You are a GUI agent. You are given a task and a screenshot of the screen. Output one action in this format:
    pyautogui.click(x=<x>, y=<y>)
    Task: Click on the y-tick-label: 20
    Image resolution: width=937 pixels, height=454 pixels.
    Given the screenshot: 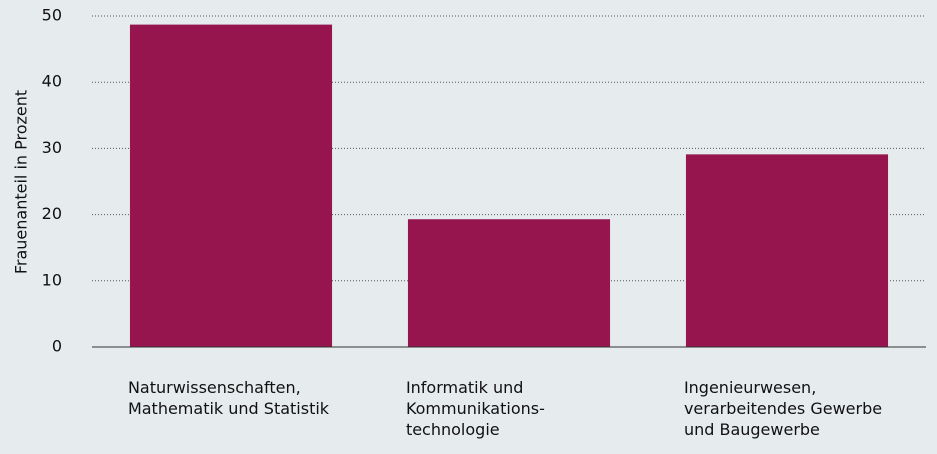 What is the action you would take?
    pyautogui.click(x=52, y=213)
    